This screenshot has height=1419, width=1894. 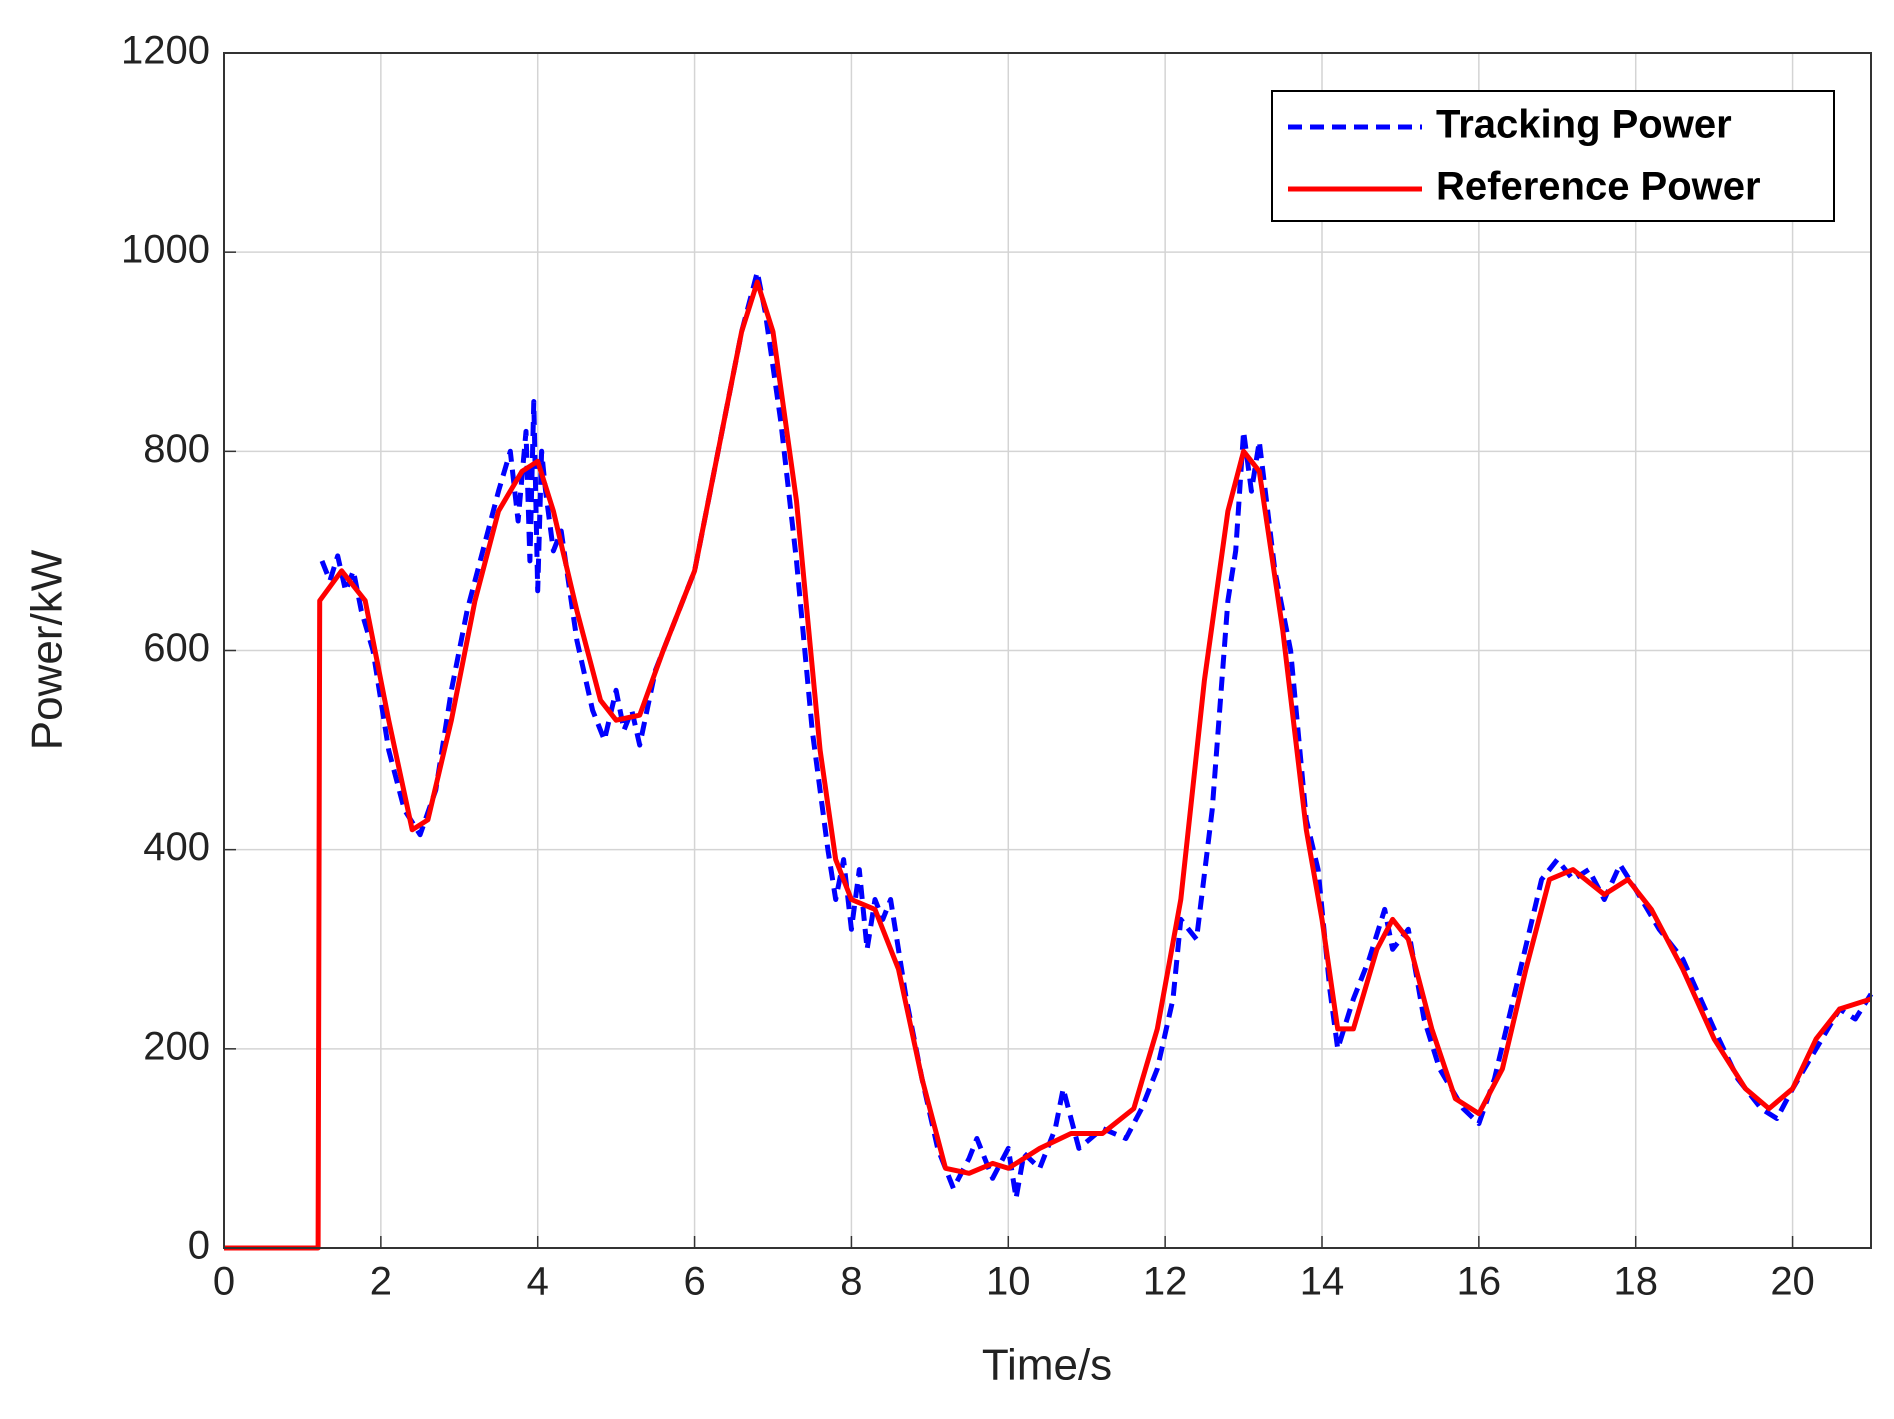 What do you see at coordinates (176, 1046) in the screenshot?
I see `y-tick-label: 200` at bounding box center [176, 1046].